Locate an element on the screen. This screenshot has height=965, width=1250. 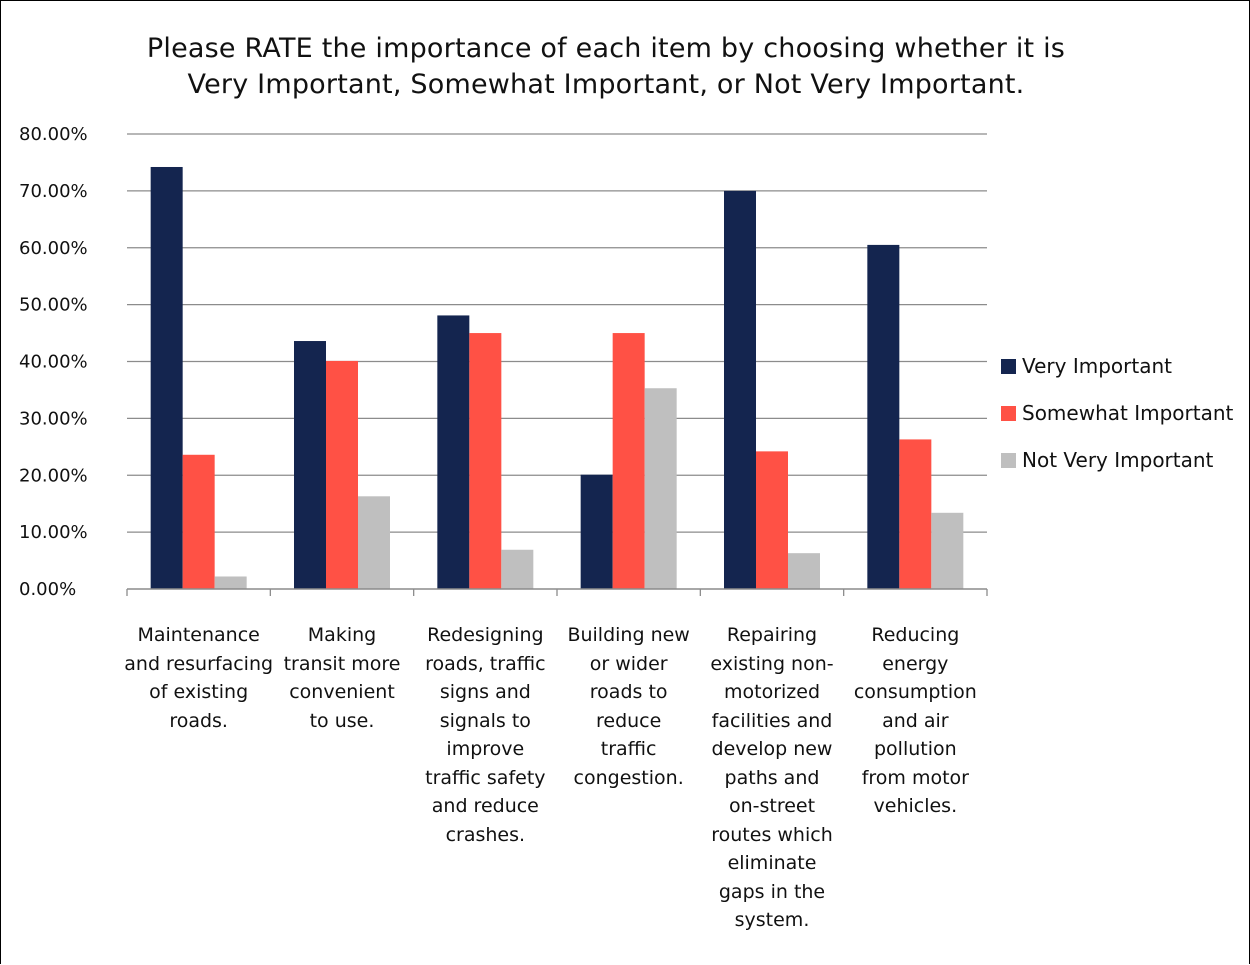
y-tick-label: 80.00% is located at coordinates (53, 134).